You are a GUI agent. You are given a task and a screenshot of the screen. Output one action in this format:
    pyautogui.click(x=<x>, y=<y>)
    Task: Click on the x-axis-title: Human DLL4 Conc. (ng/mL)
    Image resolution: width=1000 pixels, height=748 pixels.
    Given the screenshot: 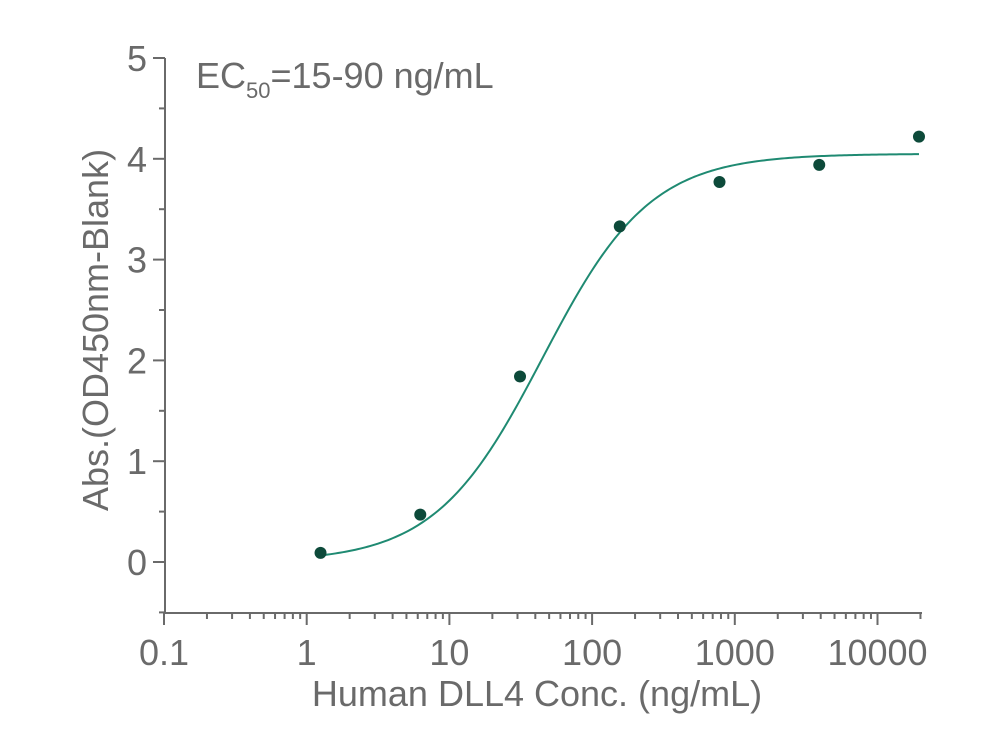 What is the action you would take?
    pyautogui.click(x=537, y=693)
    